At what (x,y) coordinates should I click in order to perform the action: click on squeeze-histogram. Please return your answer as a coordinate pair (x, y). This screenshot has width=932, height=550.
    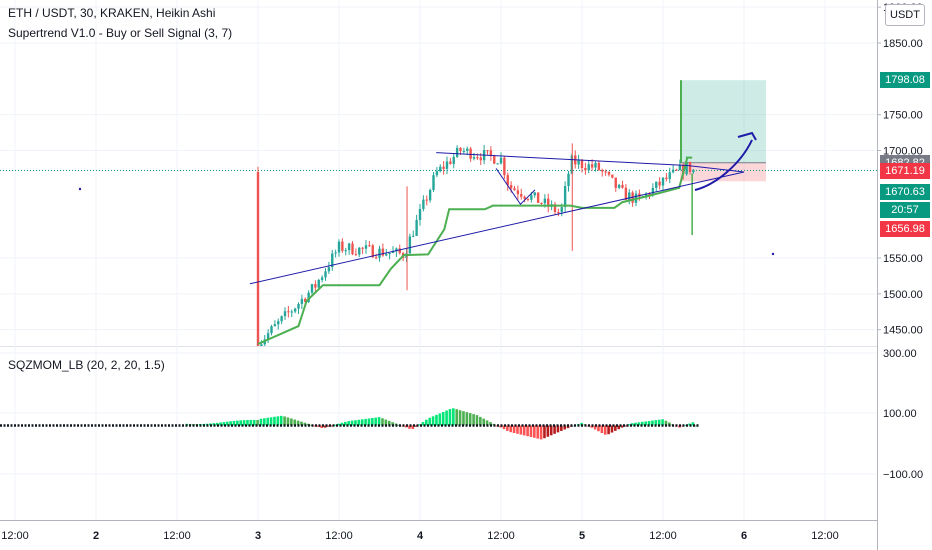
    Looking at the image, I should click on (349, 424).